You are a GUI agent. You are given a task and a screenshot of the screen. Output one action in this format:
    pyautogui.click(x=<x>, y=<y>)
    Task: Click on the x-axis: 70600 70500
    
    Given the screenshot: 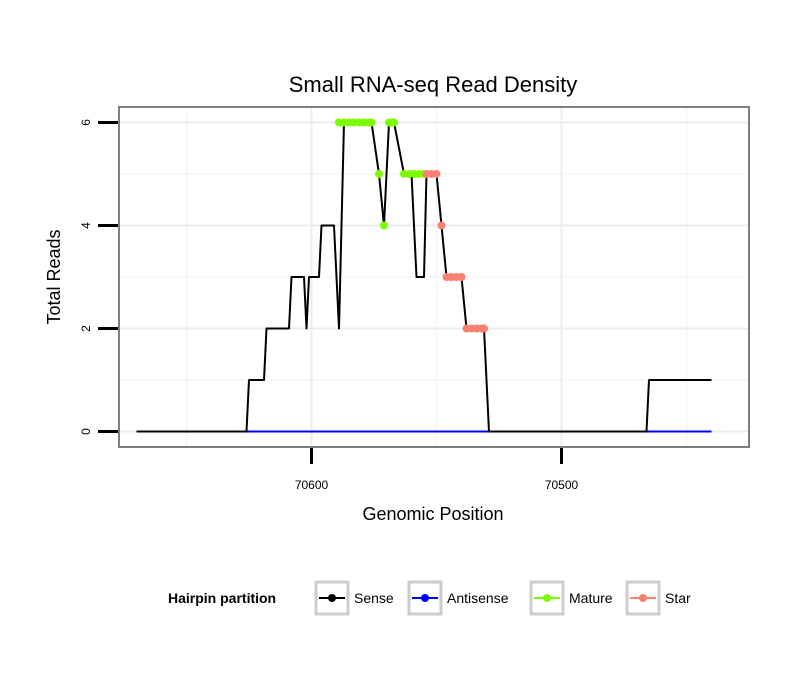 What is the action you would take?
    pyautogui.click(x=437, y=470)
    